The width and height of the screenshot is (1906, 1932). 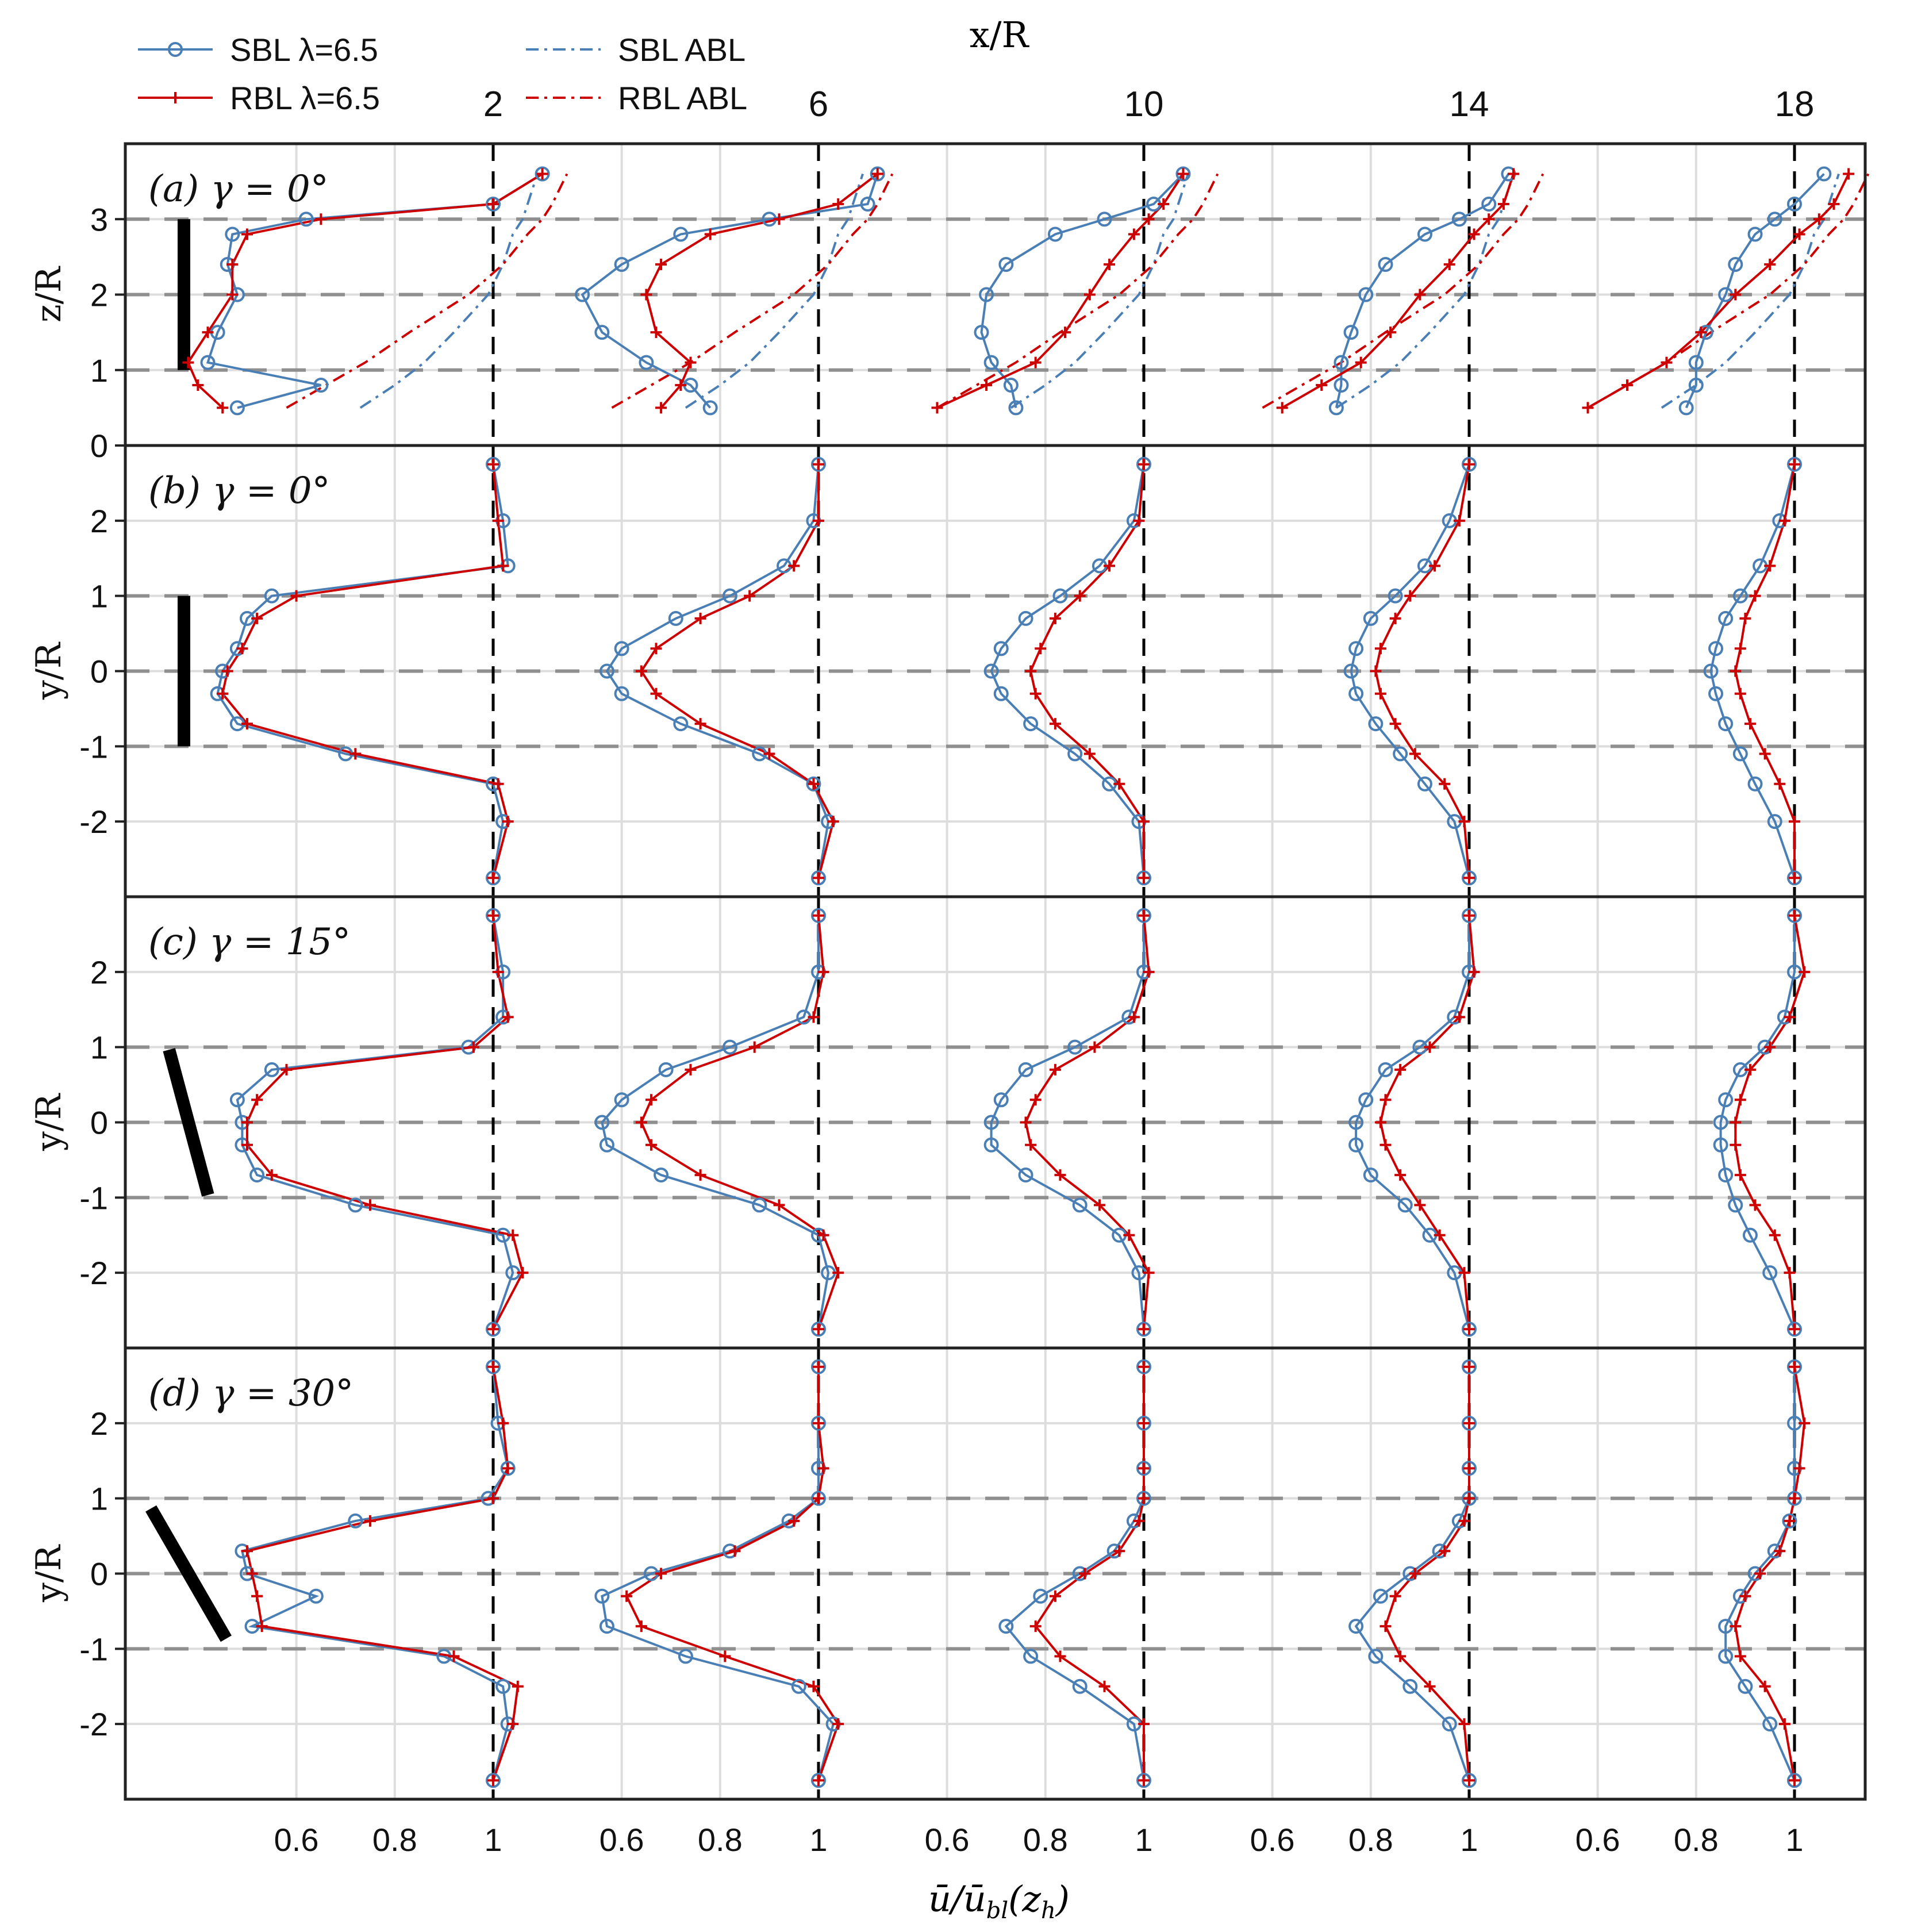 What do you see at coordinates (175, 49) in the screenshot?
I see `legend-marker-sbl_tsr` at bounding box center [175, 49].